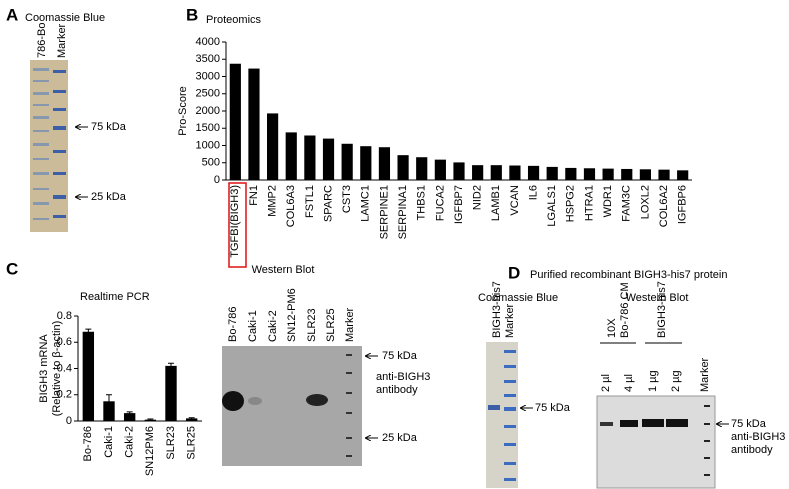  Describe the element at coordinates (627, 203) in the screenshot. I see `x-tick-label: FAM3C` at that location.